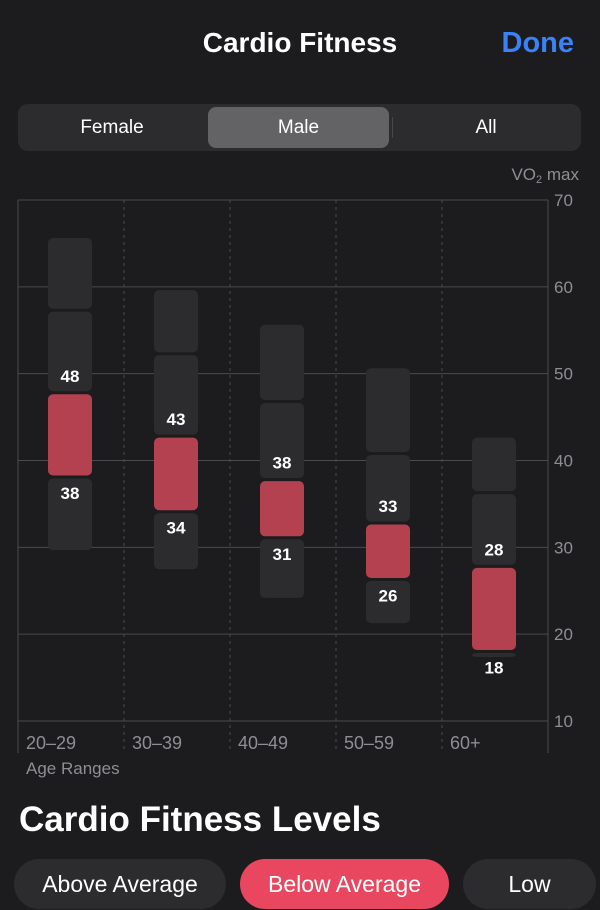  Describe the element at coordinates (120, 884) in the screenshot. I see `level-above-average-button: Above Average` at that location.